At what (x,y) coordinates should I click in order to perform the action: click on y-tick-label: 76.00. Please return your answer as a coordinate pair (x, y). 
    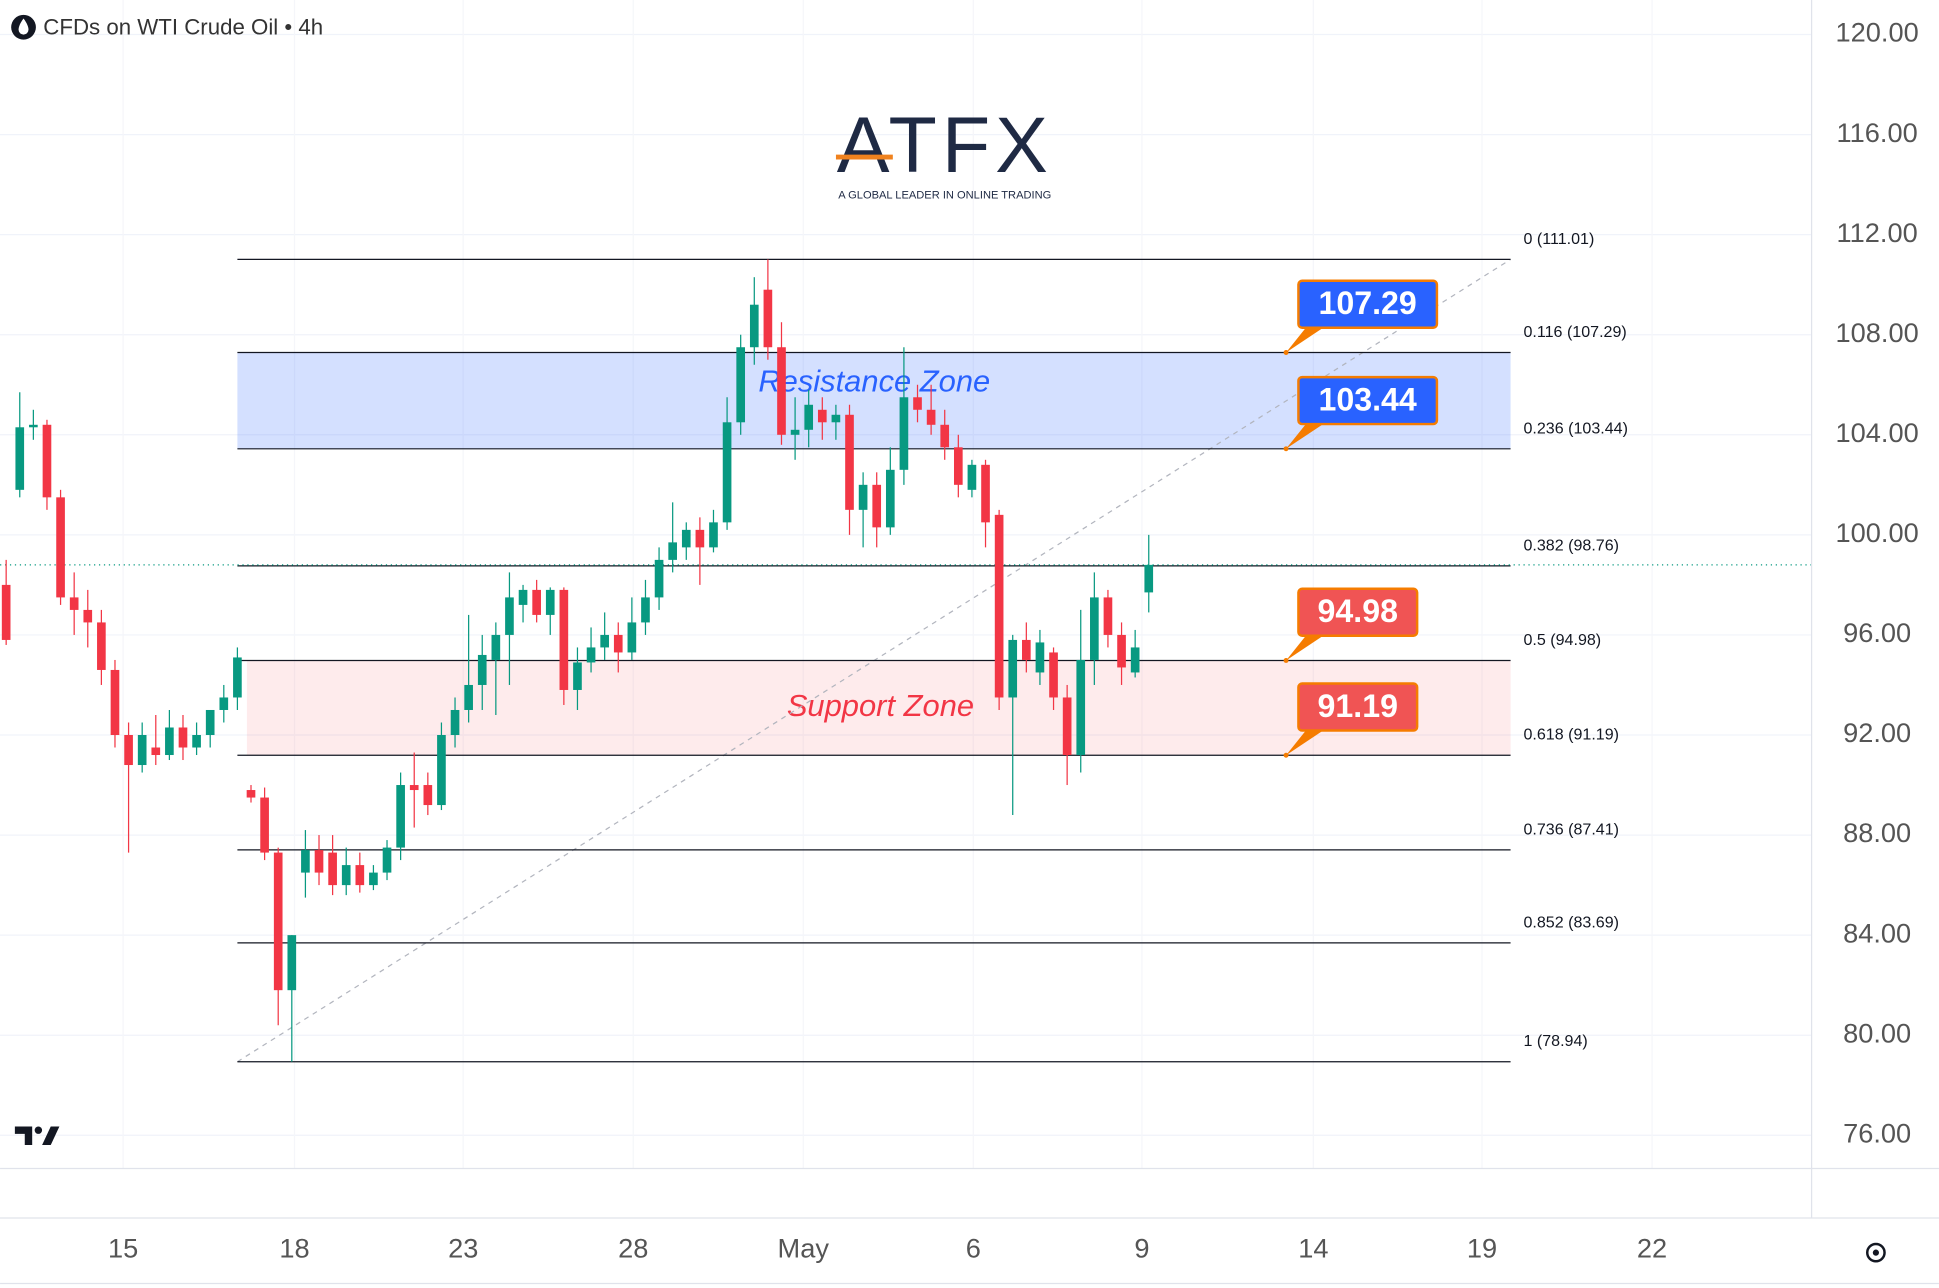
    Looking at the image, I should click on (1877, 1132).